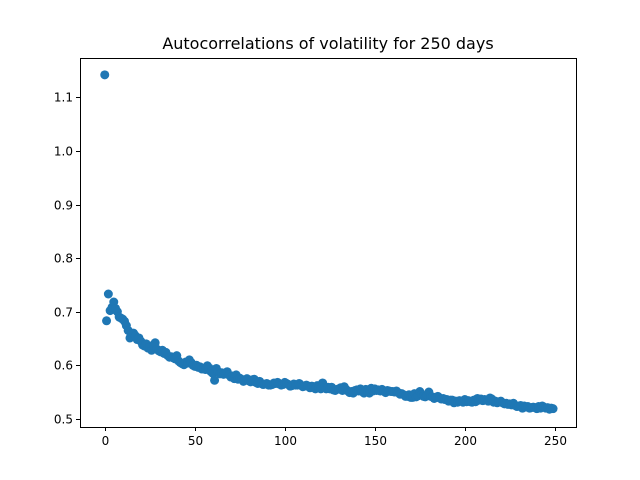  I want to click on y-tick-label: 1.0, so click(63, 152).